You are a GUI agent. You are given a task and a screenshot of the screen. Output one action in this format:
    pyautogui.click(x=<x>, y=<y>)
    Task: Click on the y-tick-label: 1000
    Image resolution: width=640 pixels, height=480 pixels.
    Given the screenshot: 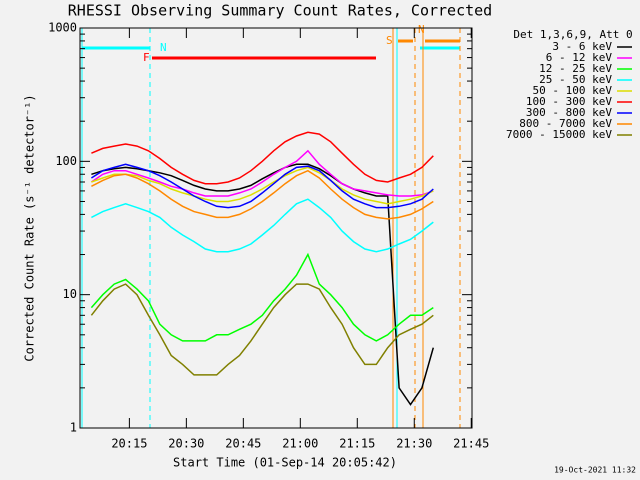 What is the action you would take?
    pyautogui.click(x=62, y=28)
    